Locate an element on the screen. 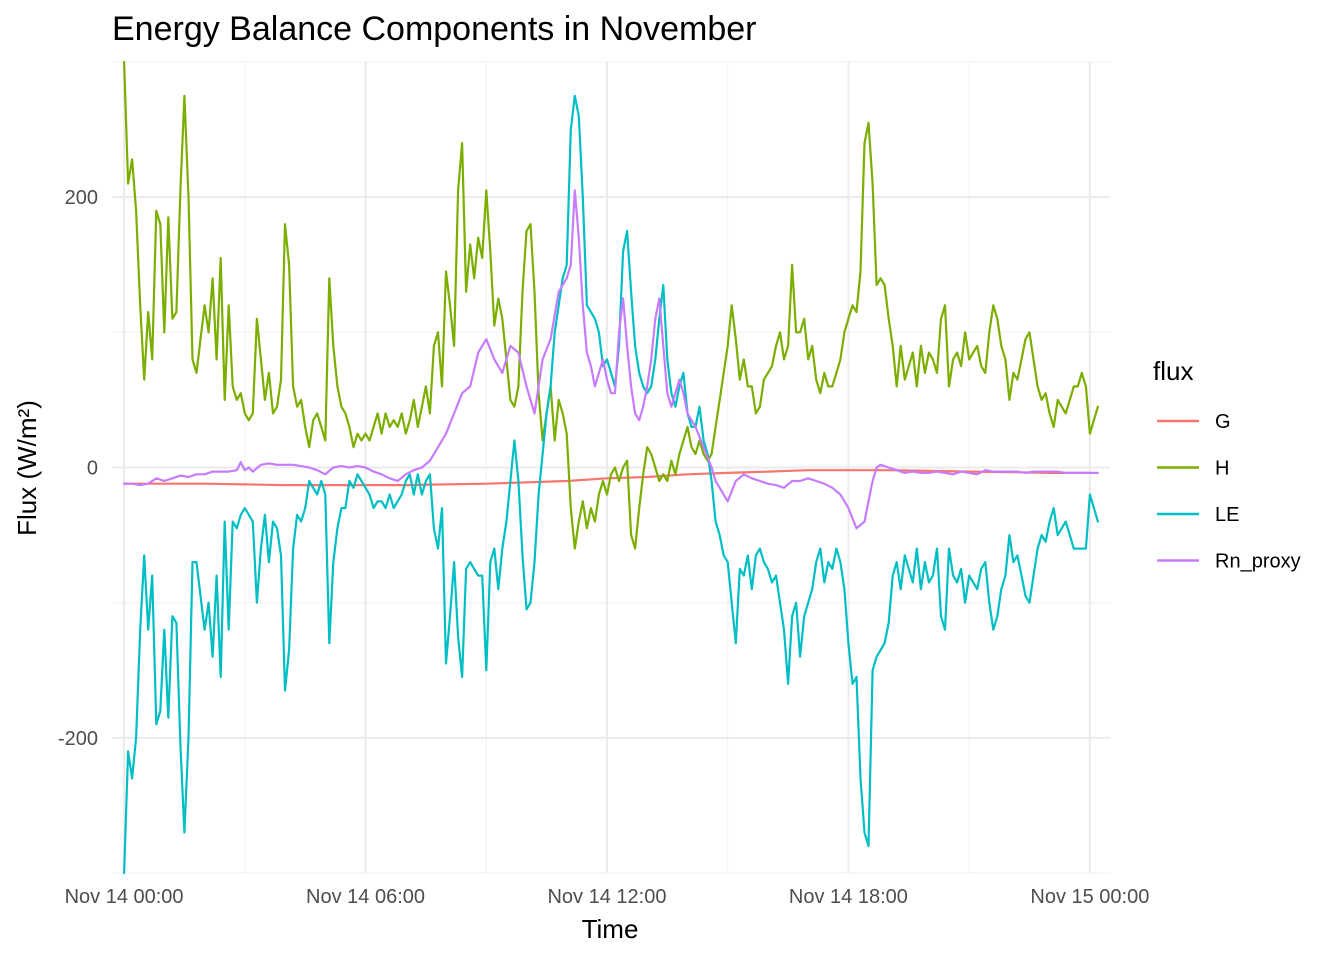 Image resolution: width=1344 pixels, height=960 pixels. y-tick-label: 200 is located at coordinates (81, 198).